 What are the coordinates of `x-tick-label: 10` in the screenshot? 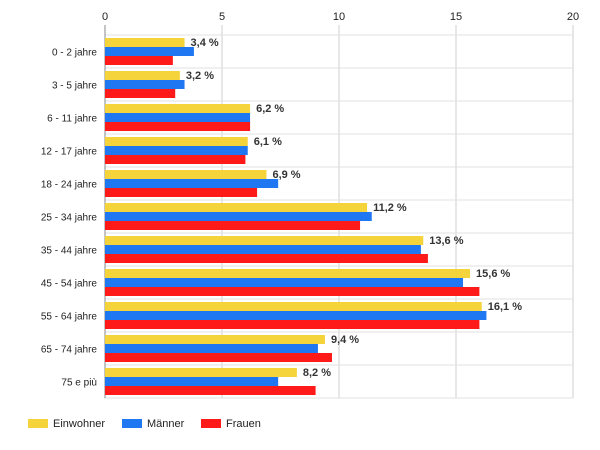 It's located at (339, 17).